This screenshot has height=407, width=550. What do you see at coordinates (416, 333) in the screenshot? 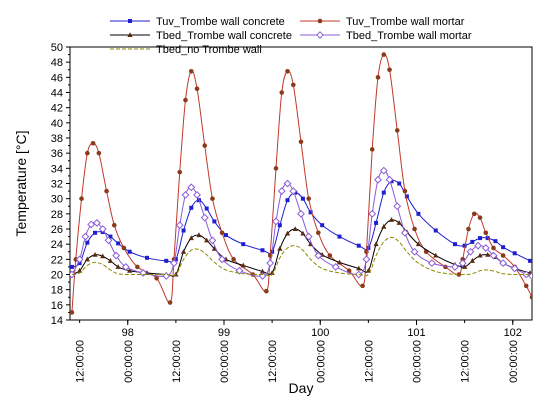
I see `x-day-label: 101` at bounding box center [416, 333].